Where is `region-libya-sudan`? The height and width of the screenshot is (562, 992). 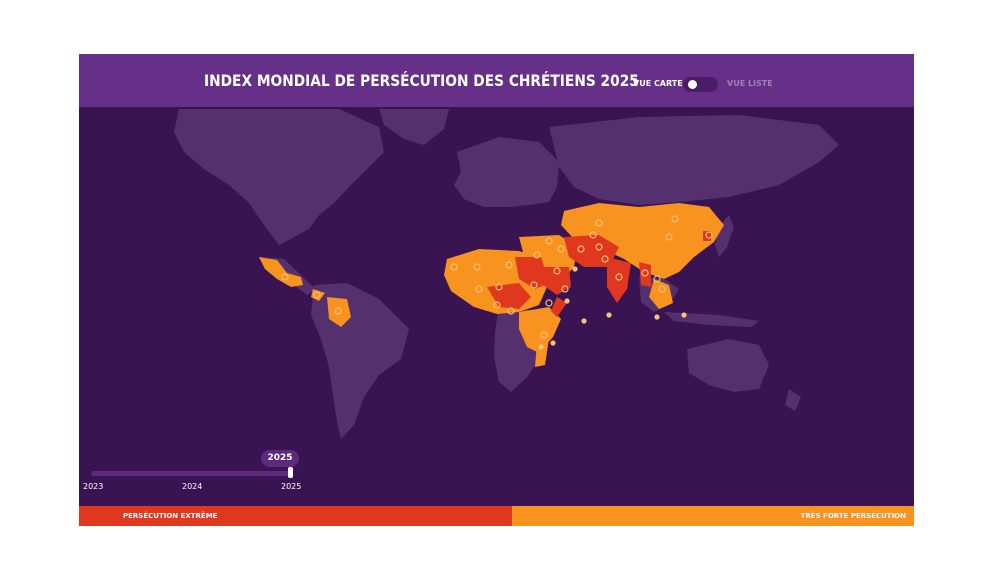 region-libya-sudan is located at coordinates (532, 273).